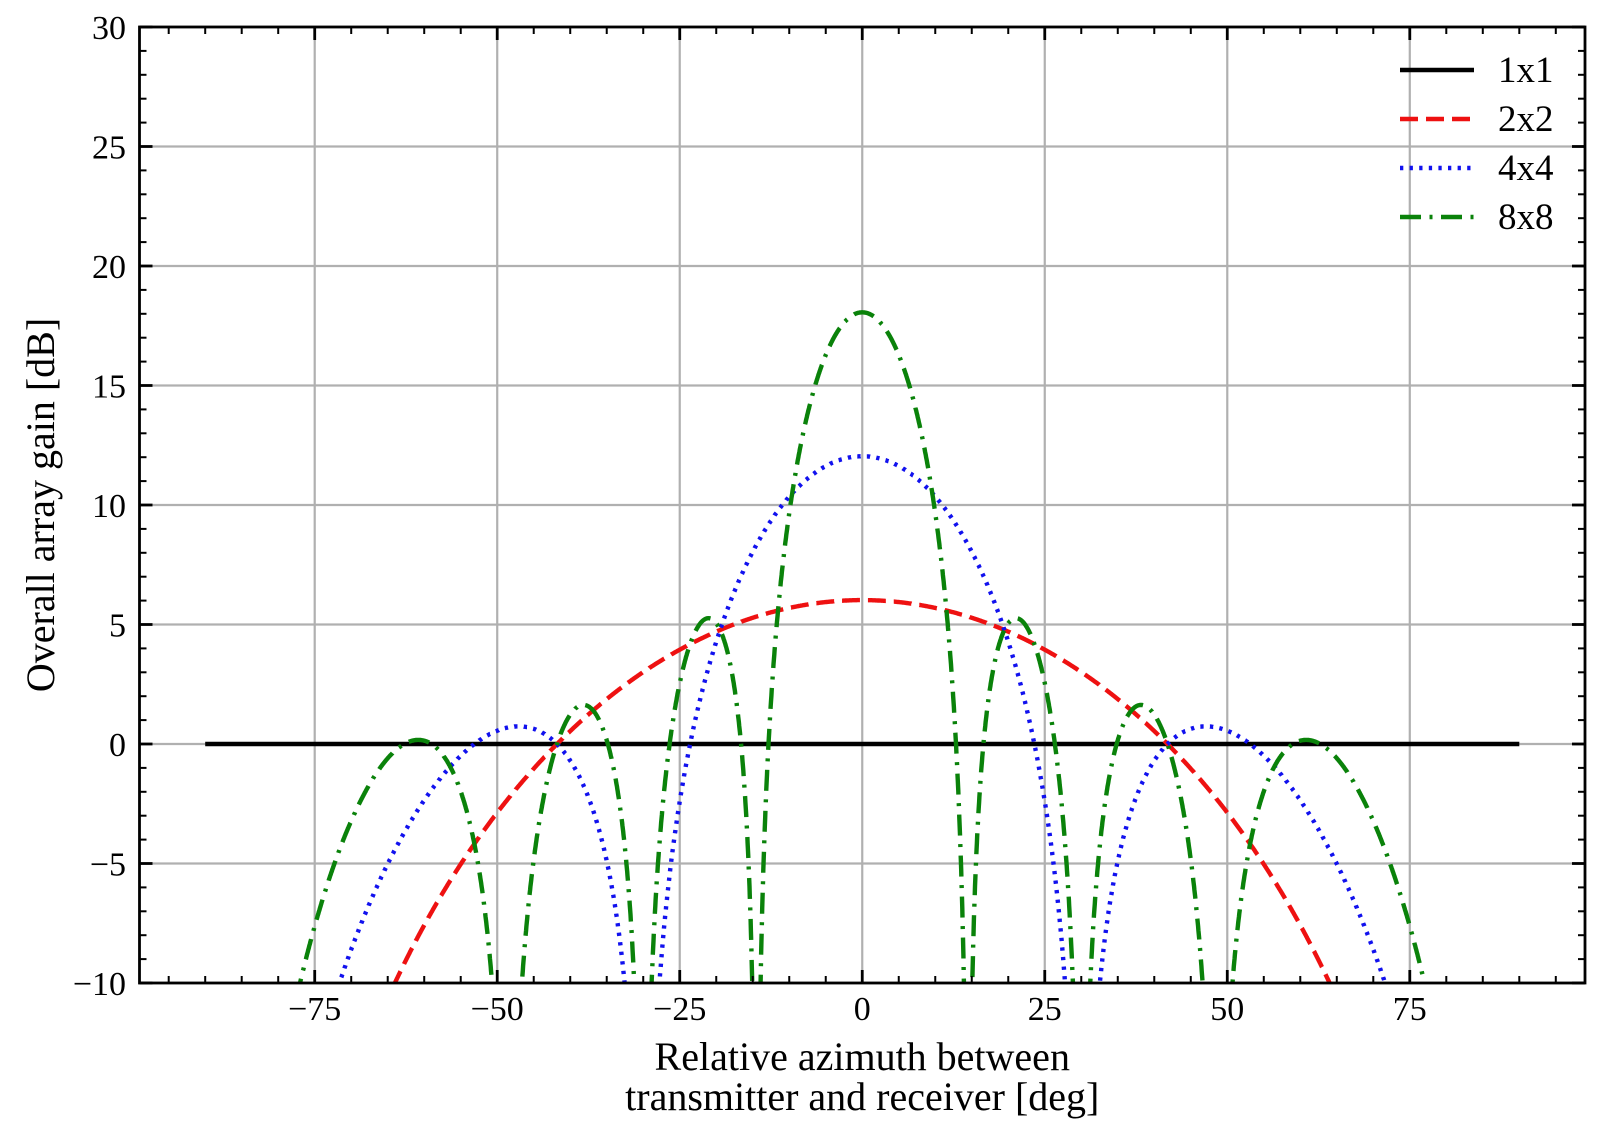 The height and width of the screenshot is (1129, 1600). I want to click on y-tick-label: 25, so click(109, 148).